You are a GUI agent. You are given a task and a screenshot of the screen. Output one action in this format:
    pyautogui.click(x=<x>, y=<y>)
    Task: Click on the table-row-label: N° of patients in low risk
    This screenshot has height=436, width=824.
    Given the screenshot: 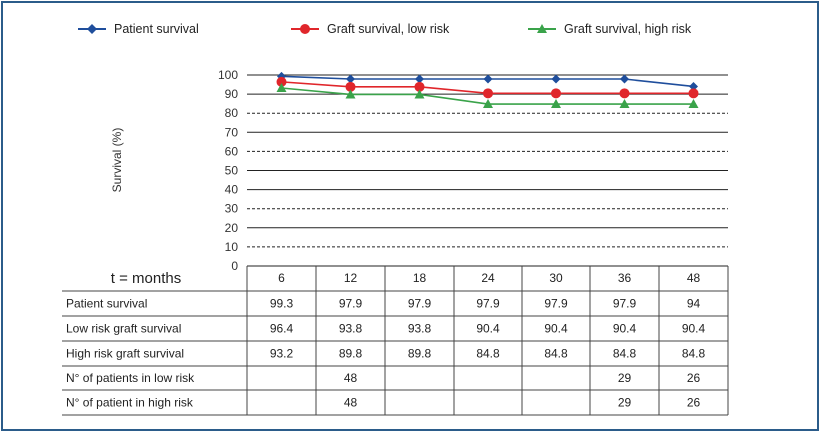 What is the action you would take?
    pyautogui.click(x=130, y=378)
    